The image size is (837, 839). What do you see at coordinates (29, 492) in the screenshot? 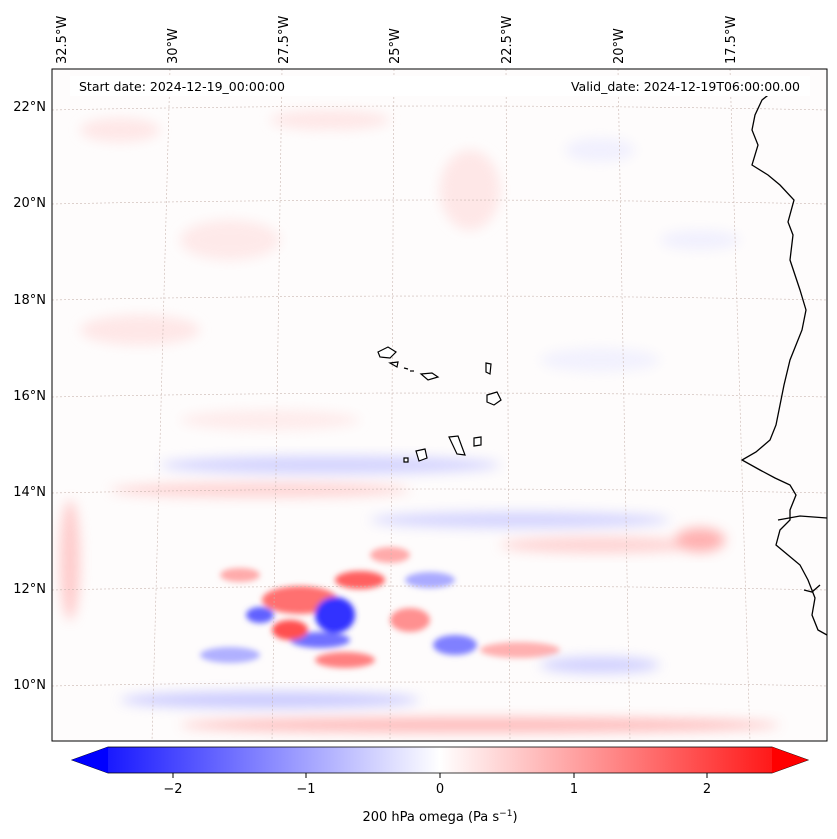
I see `lat-label: 14°N` at bounding box center [29, 492].